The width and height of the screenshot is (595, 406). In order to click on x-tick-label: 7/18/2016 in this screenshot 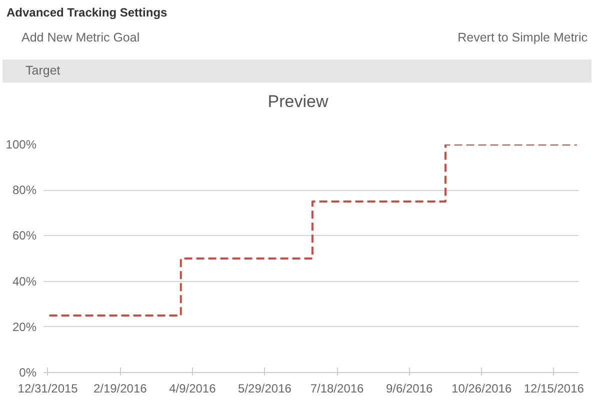, I will do `click(337, 389)`.